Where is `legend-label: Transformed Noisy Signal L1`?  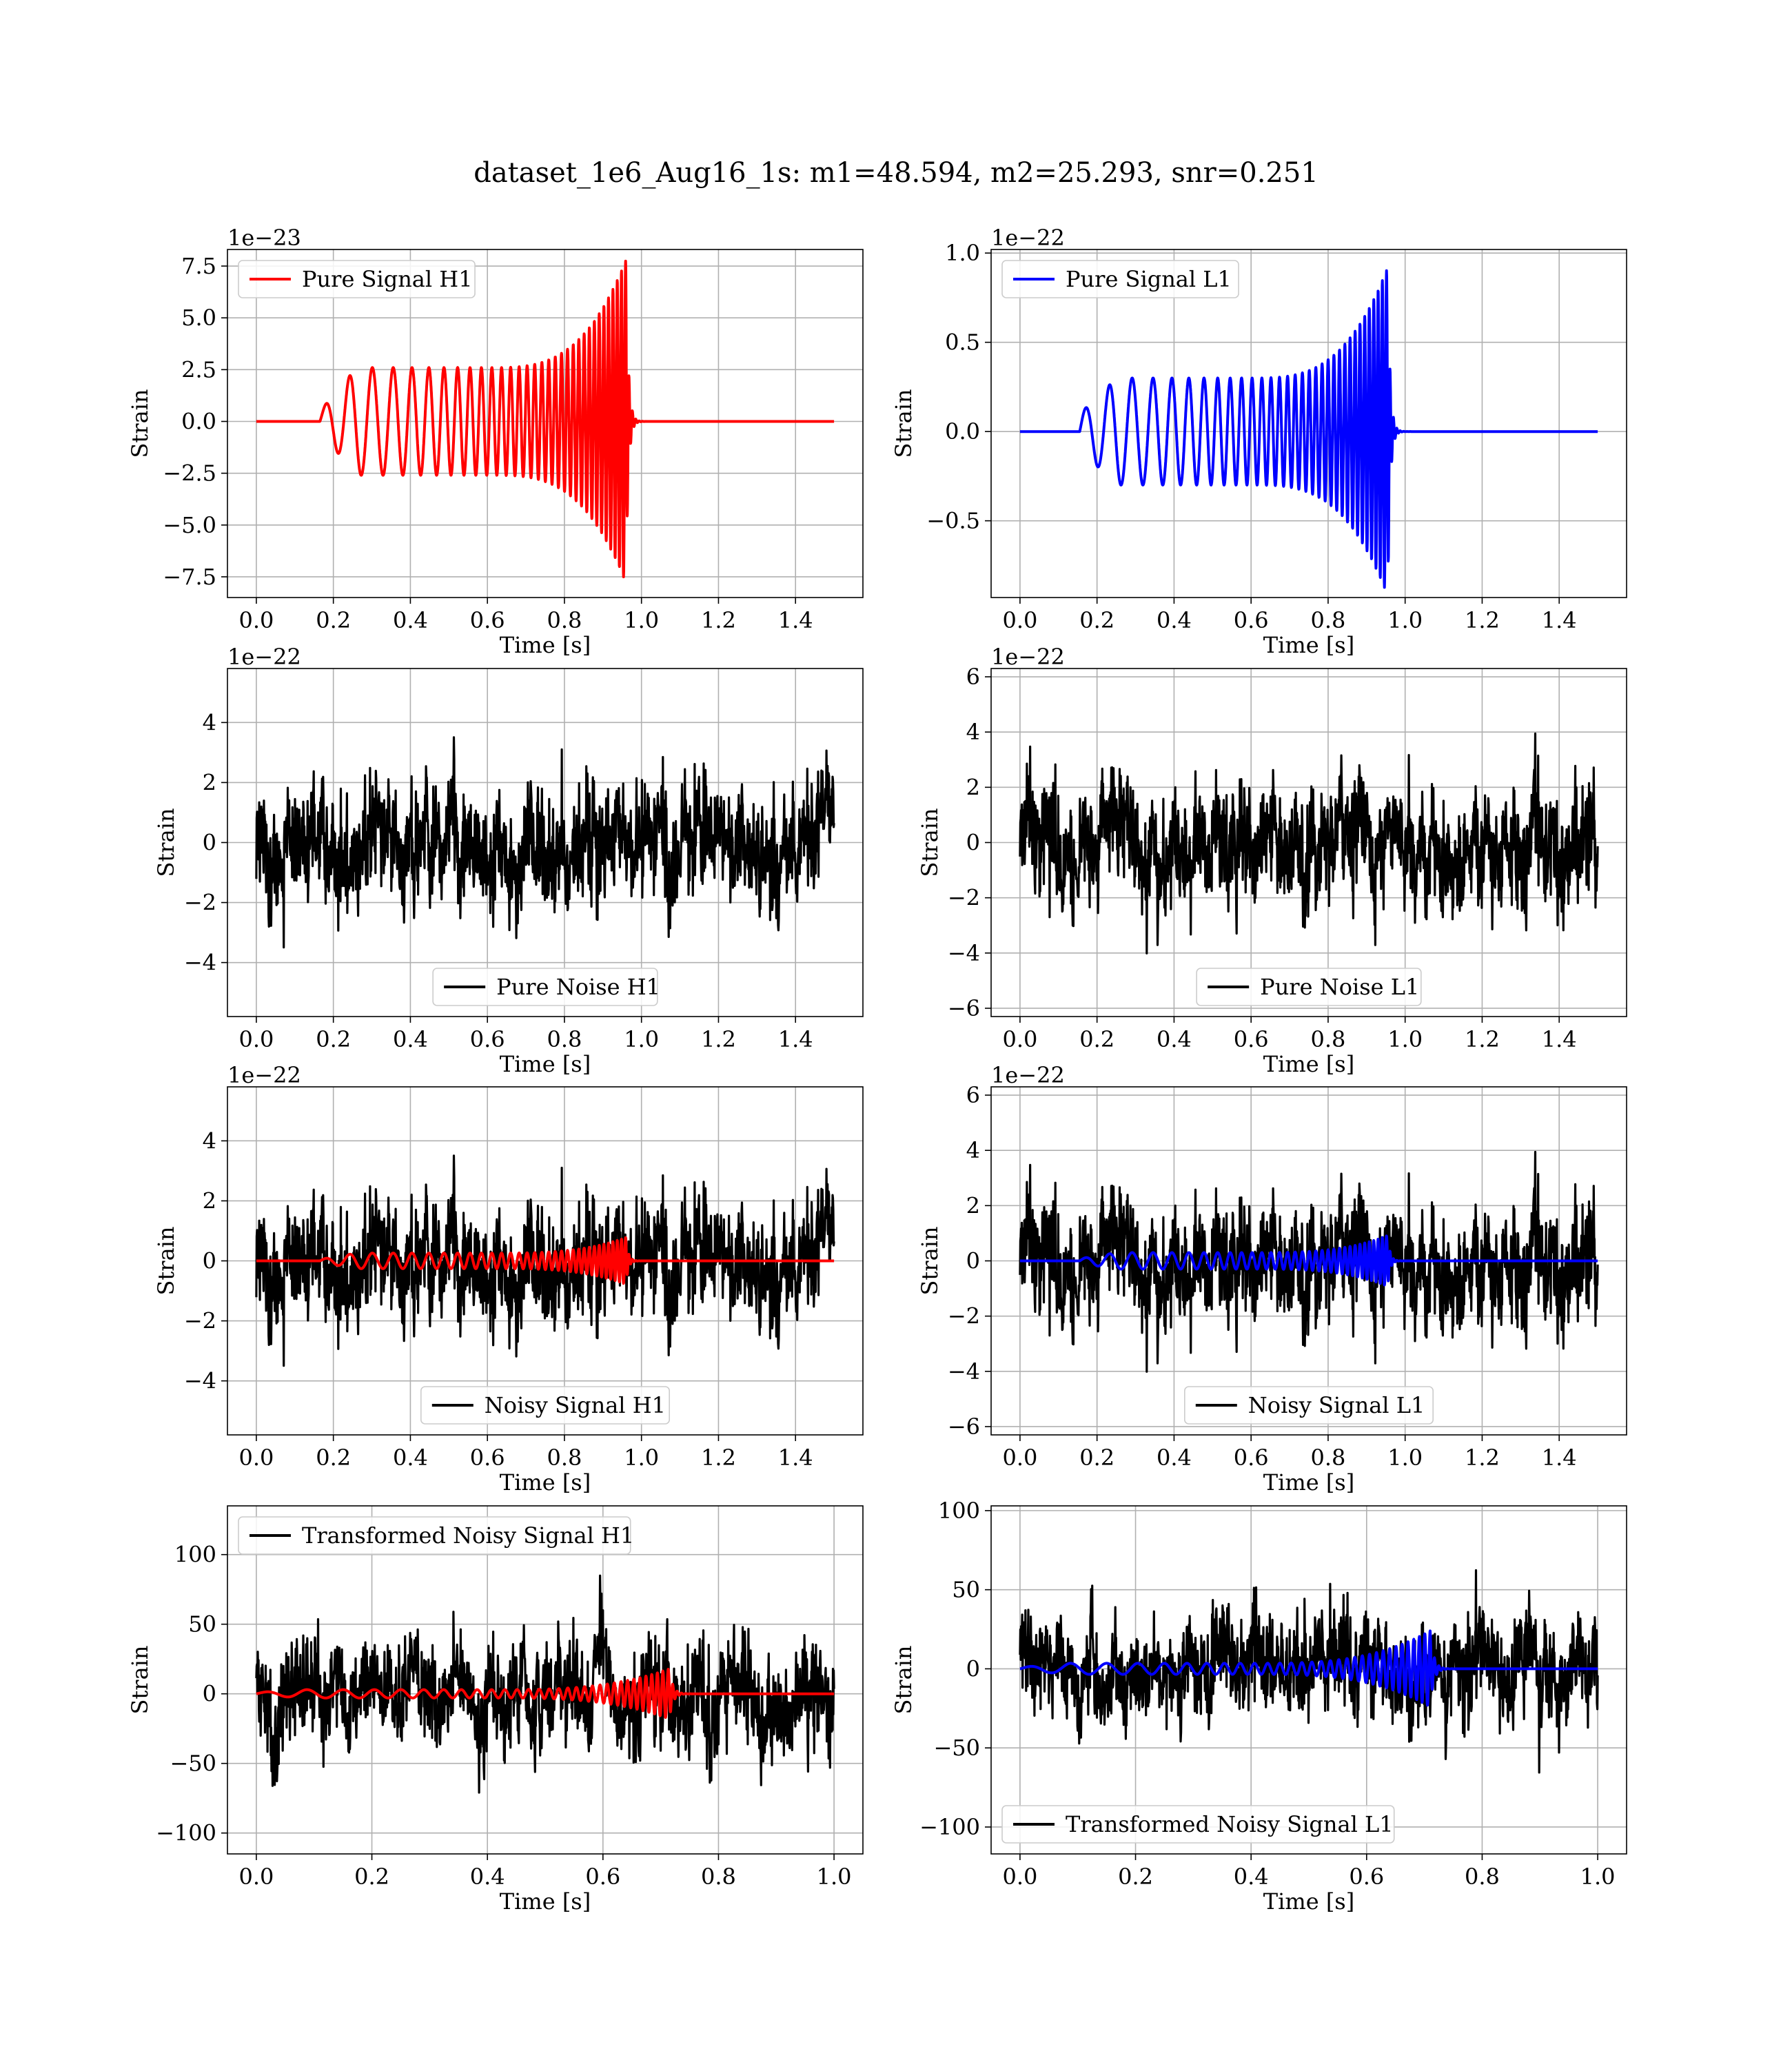 legend-label: Transformed Noisy Signal L1 is located at coordinates (1230, 1824).